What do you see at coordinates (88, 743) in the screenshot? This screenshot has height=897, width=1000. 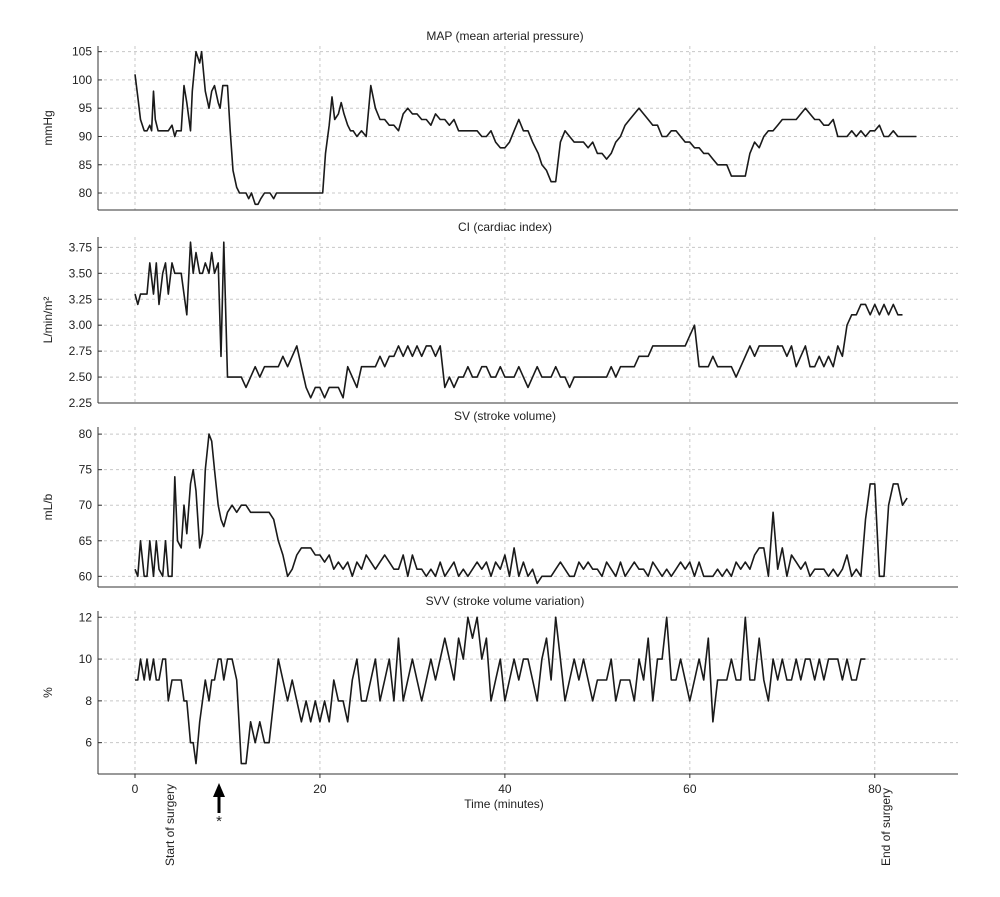 I see `y-tick-label: 6` at bounding box center [88, 743].